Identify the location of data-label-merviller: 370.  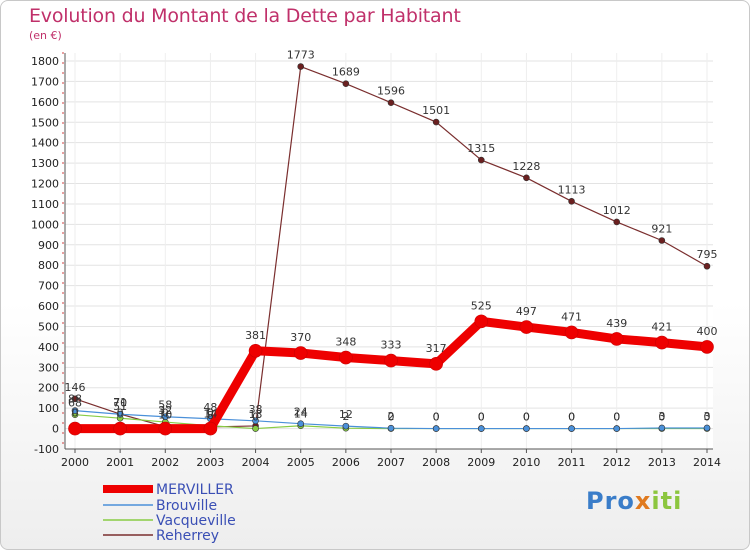
(300, 337).